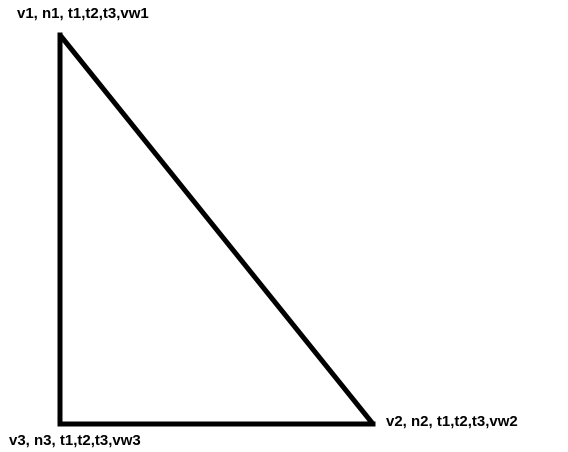  Describe the element at coordinates (75, 440) in the screenshot. I see `vertex-label-v3: v3, n3, t1,t2,t3,vw3` at that location.